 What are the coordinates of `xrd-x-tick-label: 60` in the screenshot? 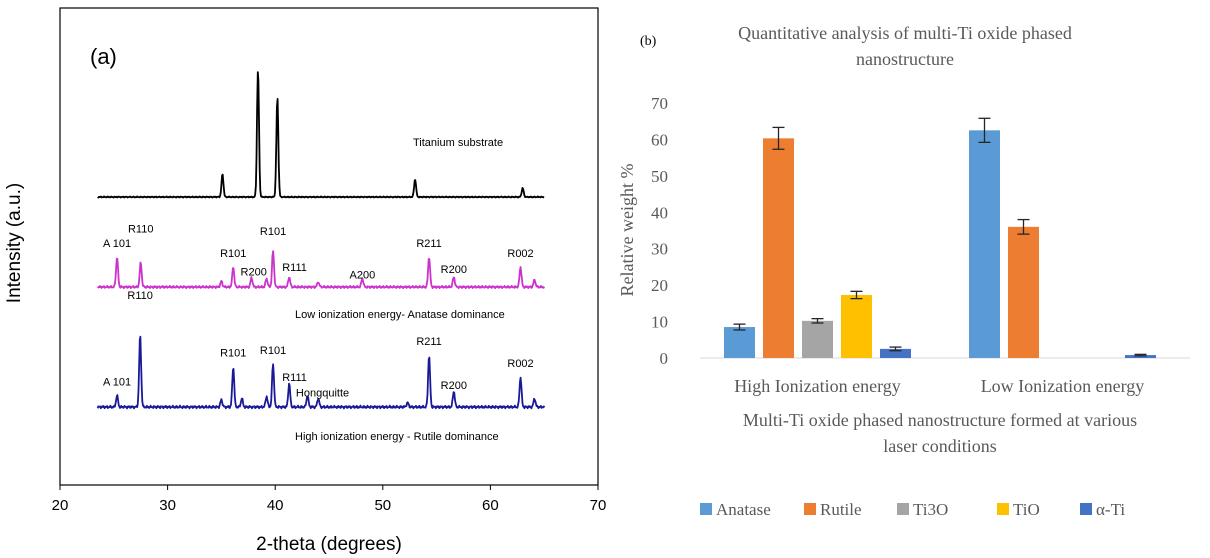 It's located at (490, 505).